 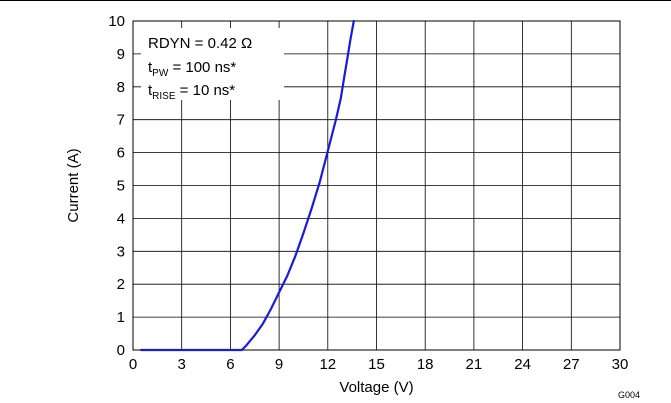 What do you see at coordinates (230, 364) in the screenshot?
I see `x-tick-label: 6` at bounding box center [230, 364].